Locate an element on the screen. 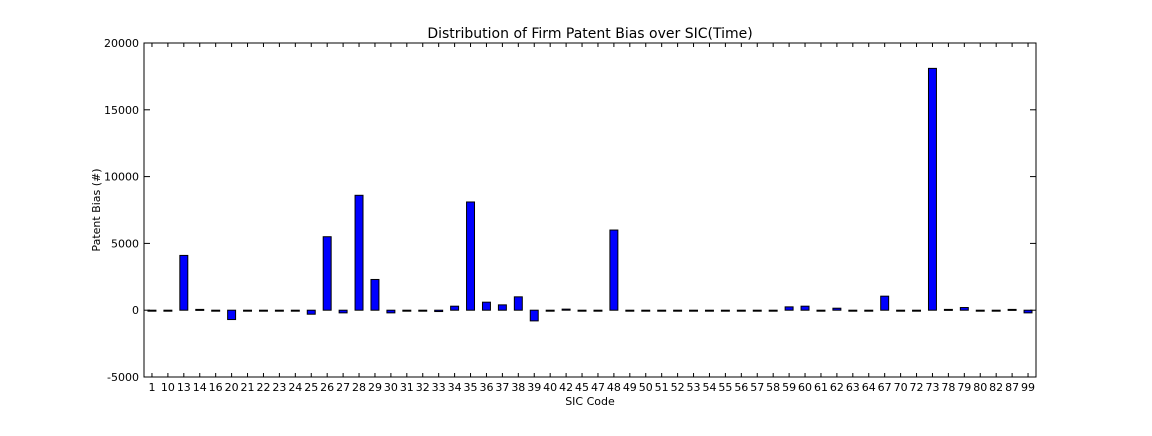  x-tick-label: 34 is located at coordinates (455, 387).